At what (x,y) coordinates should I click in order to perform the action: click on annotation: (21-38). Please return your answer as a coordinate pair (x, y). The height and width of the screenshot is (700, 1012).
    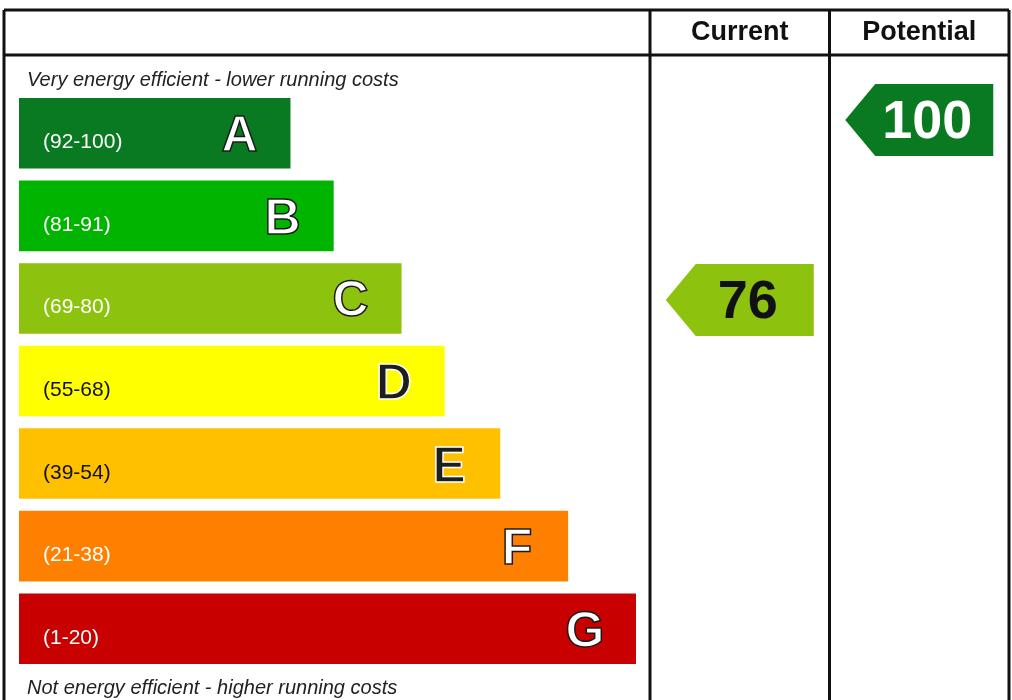
    Looking at the image, I should click on (77, 554).